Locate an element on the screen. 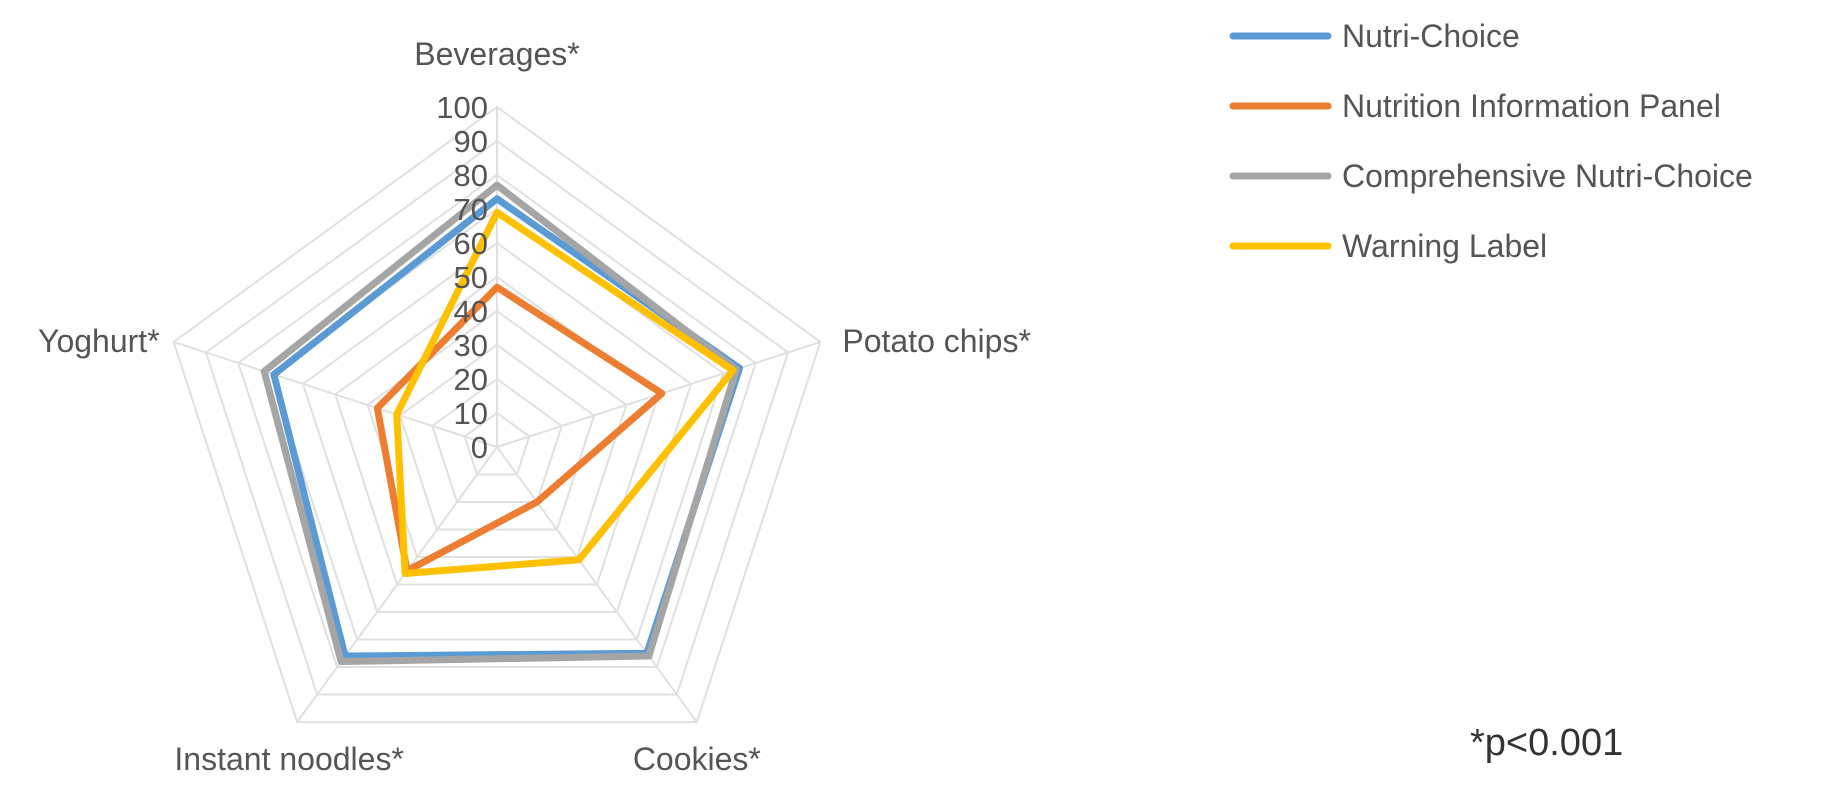  category-label: Potato chips* is located at coordinates (936, 341).